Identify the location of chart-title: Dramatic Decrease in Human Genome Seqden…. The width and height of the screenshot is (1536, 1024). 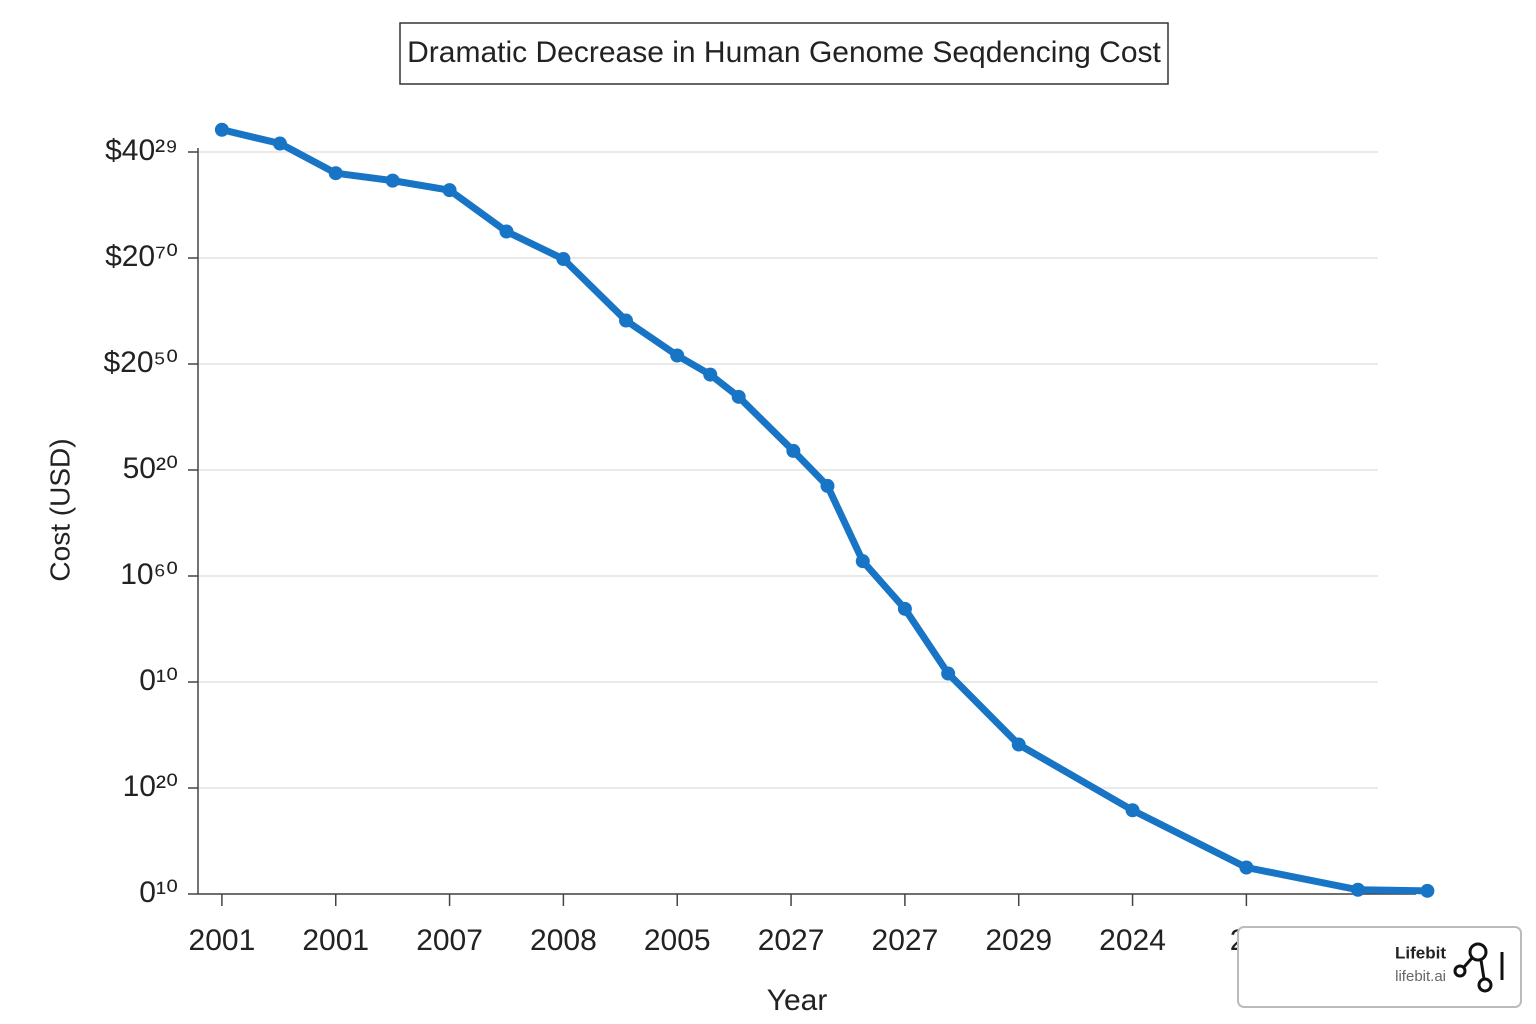
(784, 52).